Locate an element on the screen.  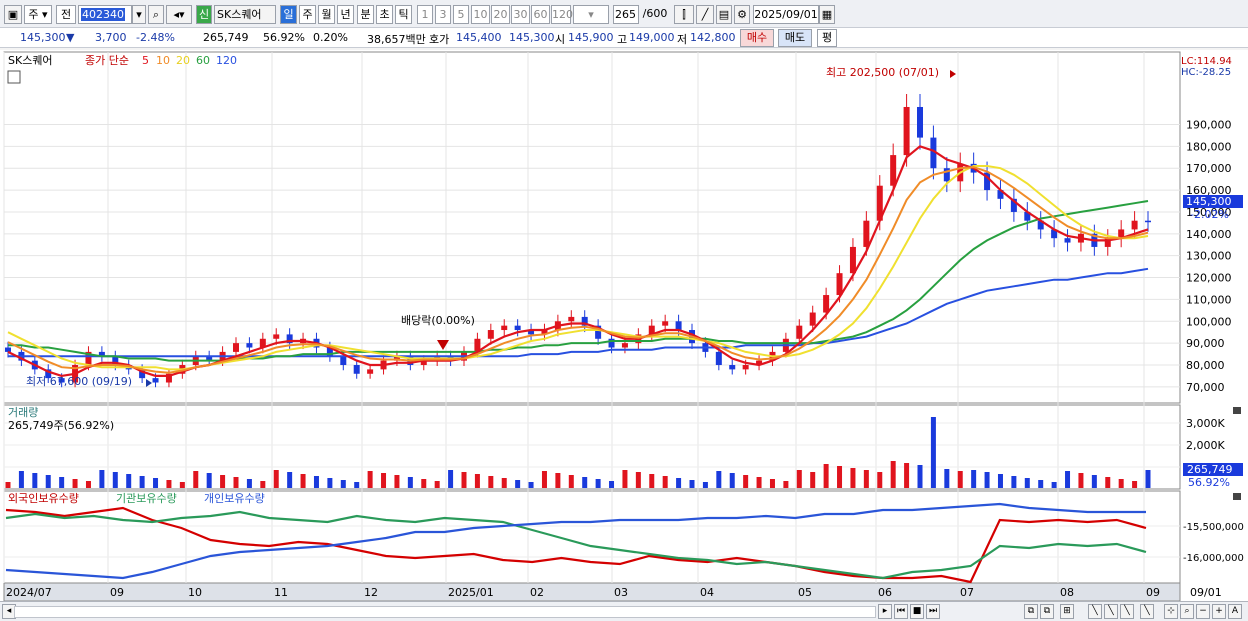
vol-ratio: 56.92% is located at coordinates (284, 37).